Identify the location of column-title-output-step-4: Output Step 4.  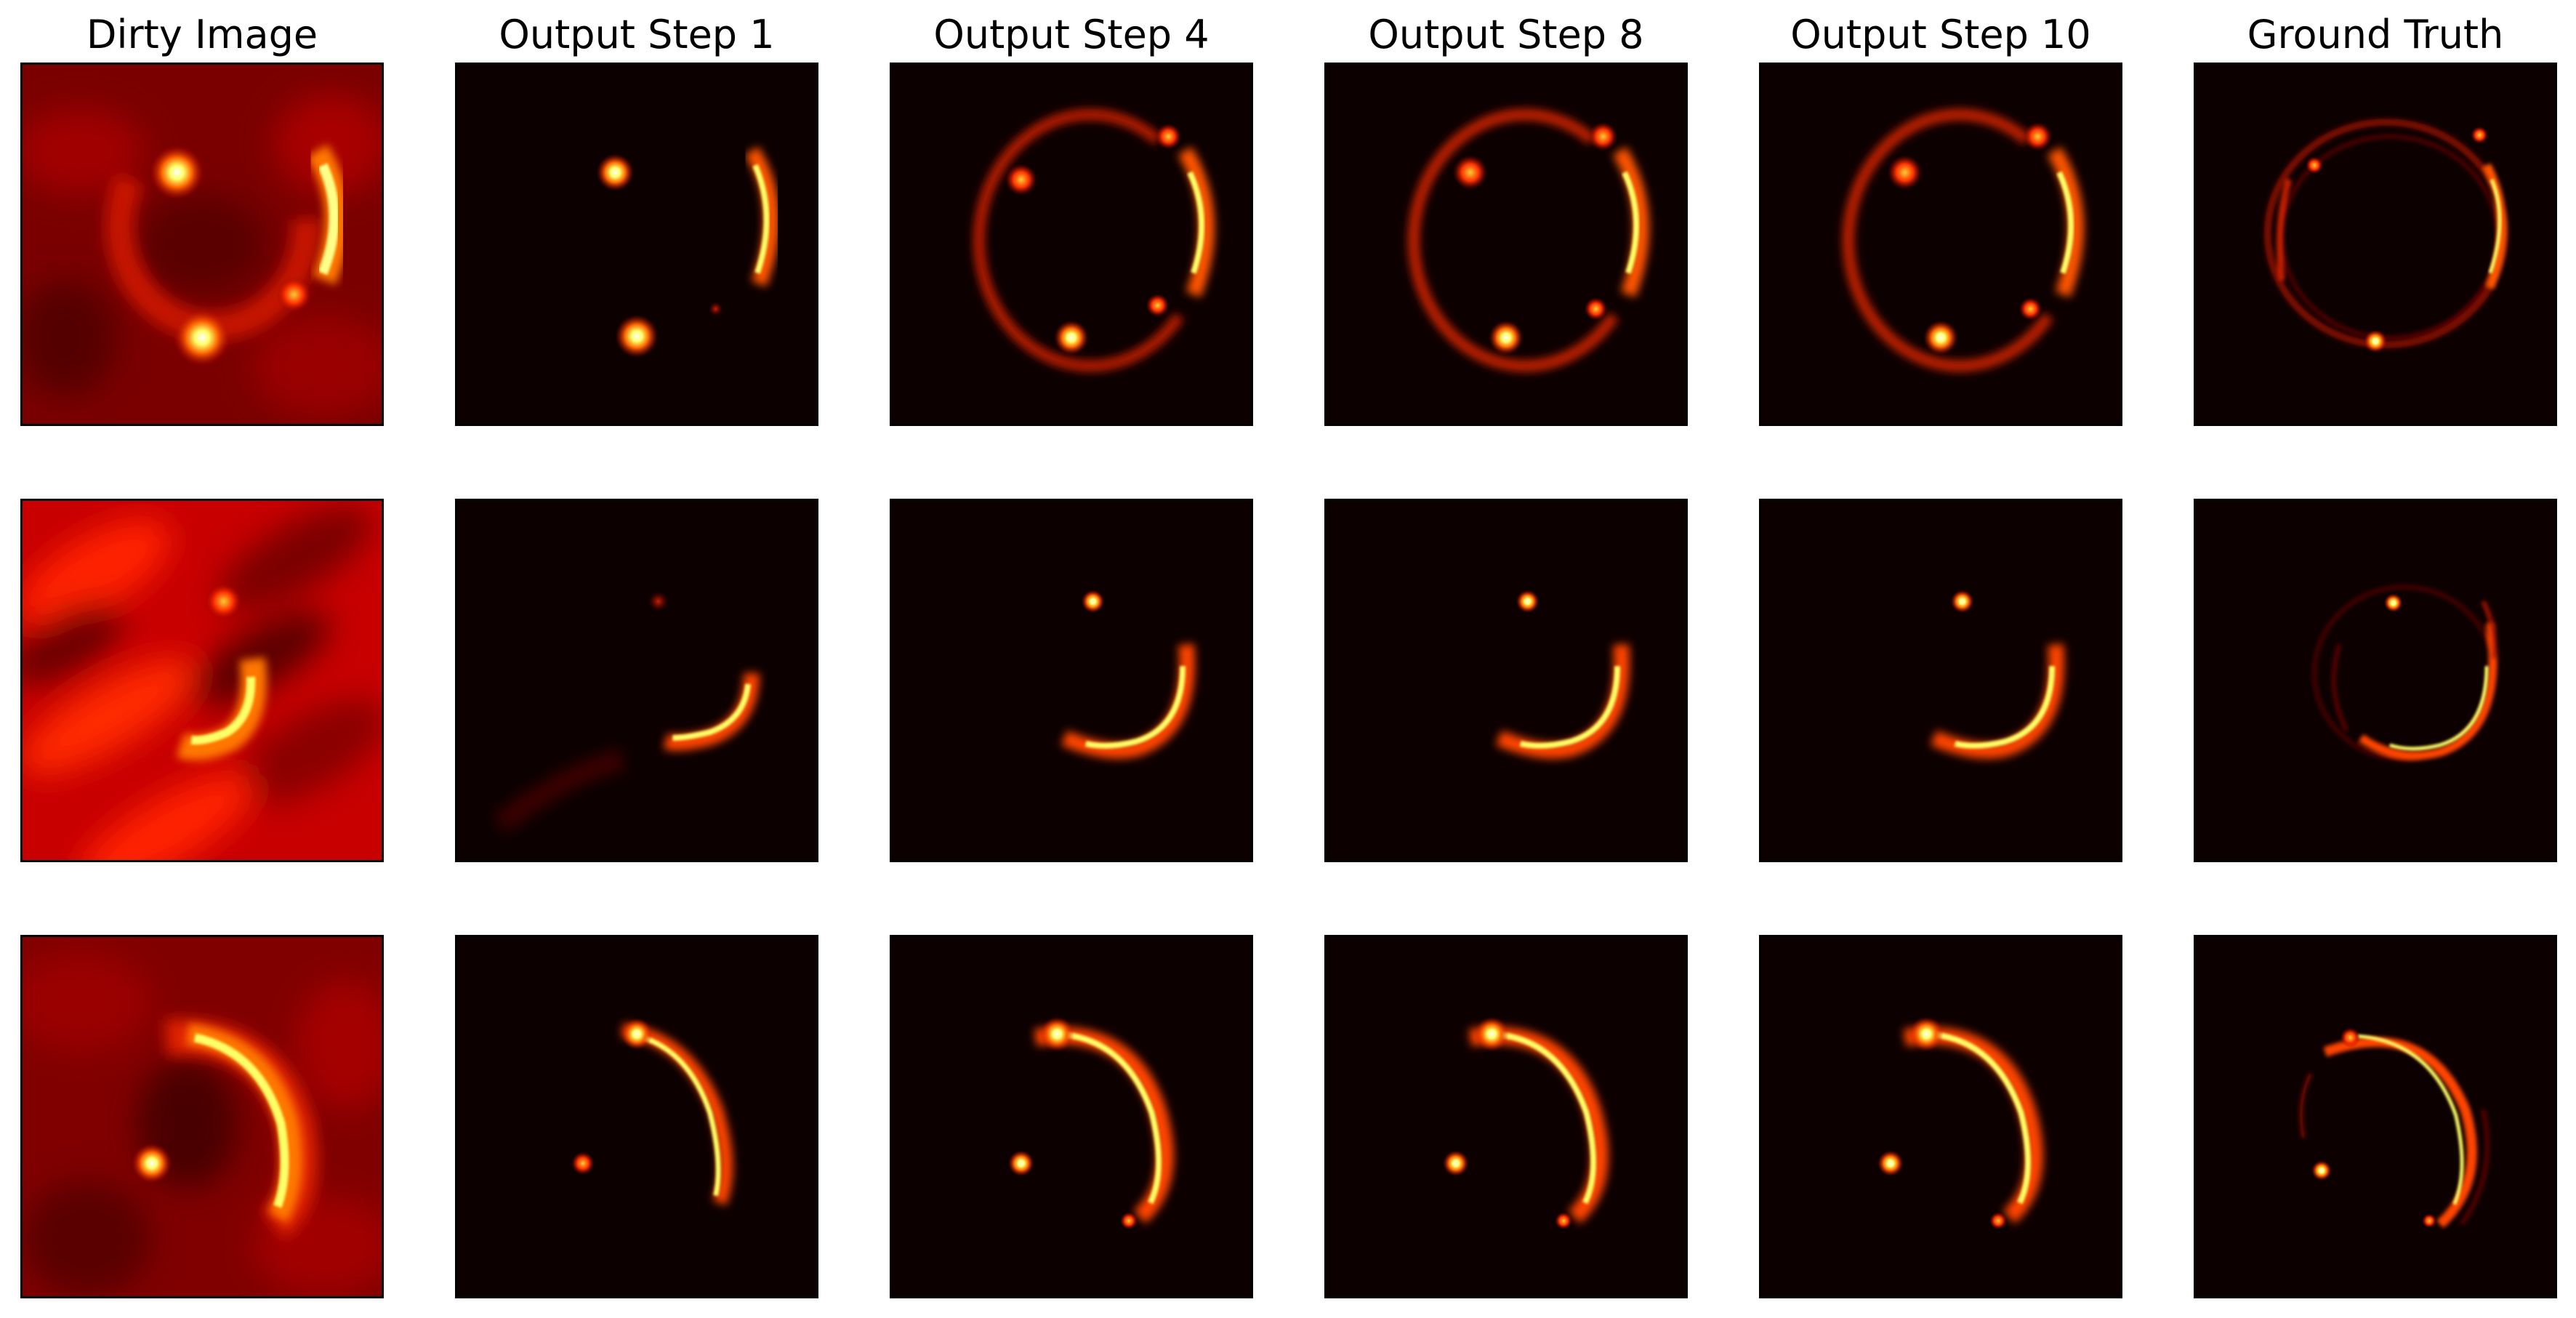
(1071, 34).